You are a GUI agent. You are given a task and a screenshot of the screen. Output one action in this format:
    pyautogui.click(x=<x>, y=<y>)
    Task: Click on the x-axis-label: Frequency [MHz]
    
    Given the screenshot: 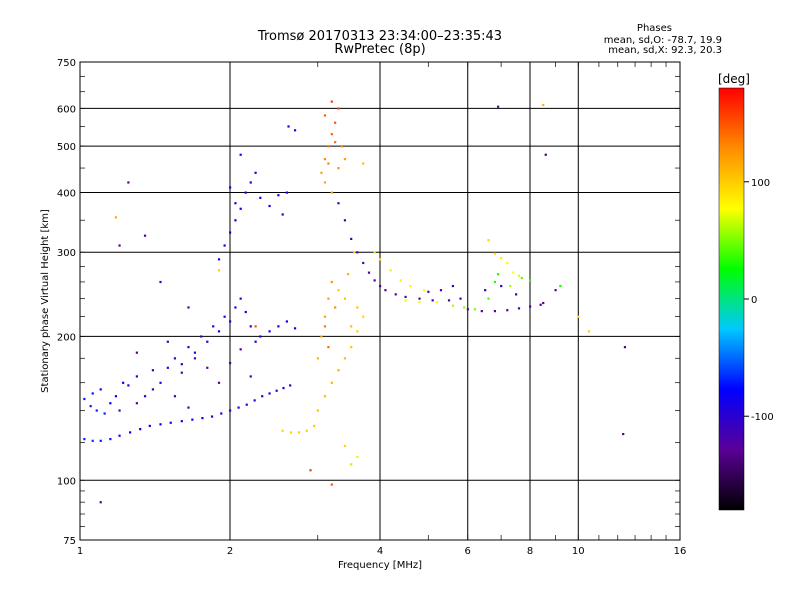 What is the action you would take?
    pyautogui.click(x=380, y=565)
    